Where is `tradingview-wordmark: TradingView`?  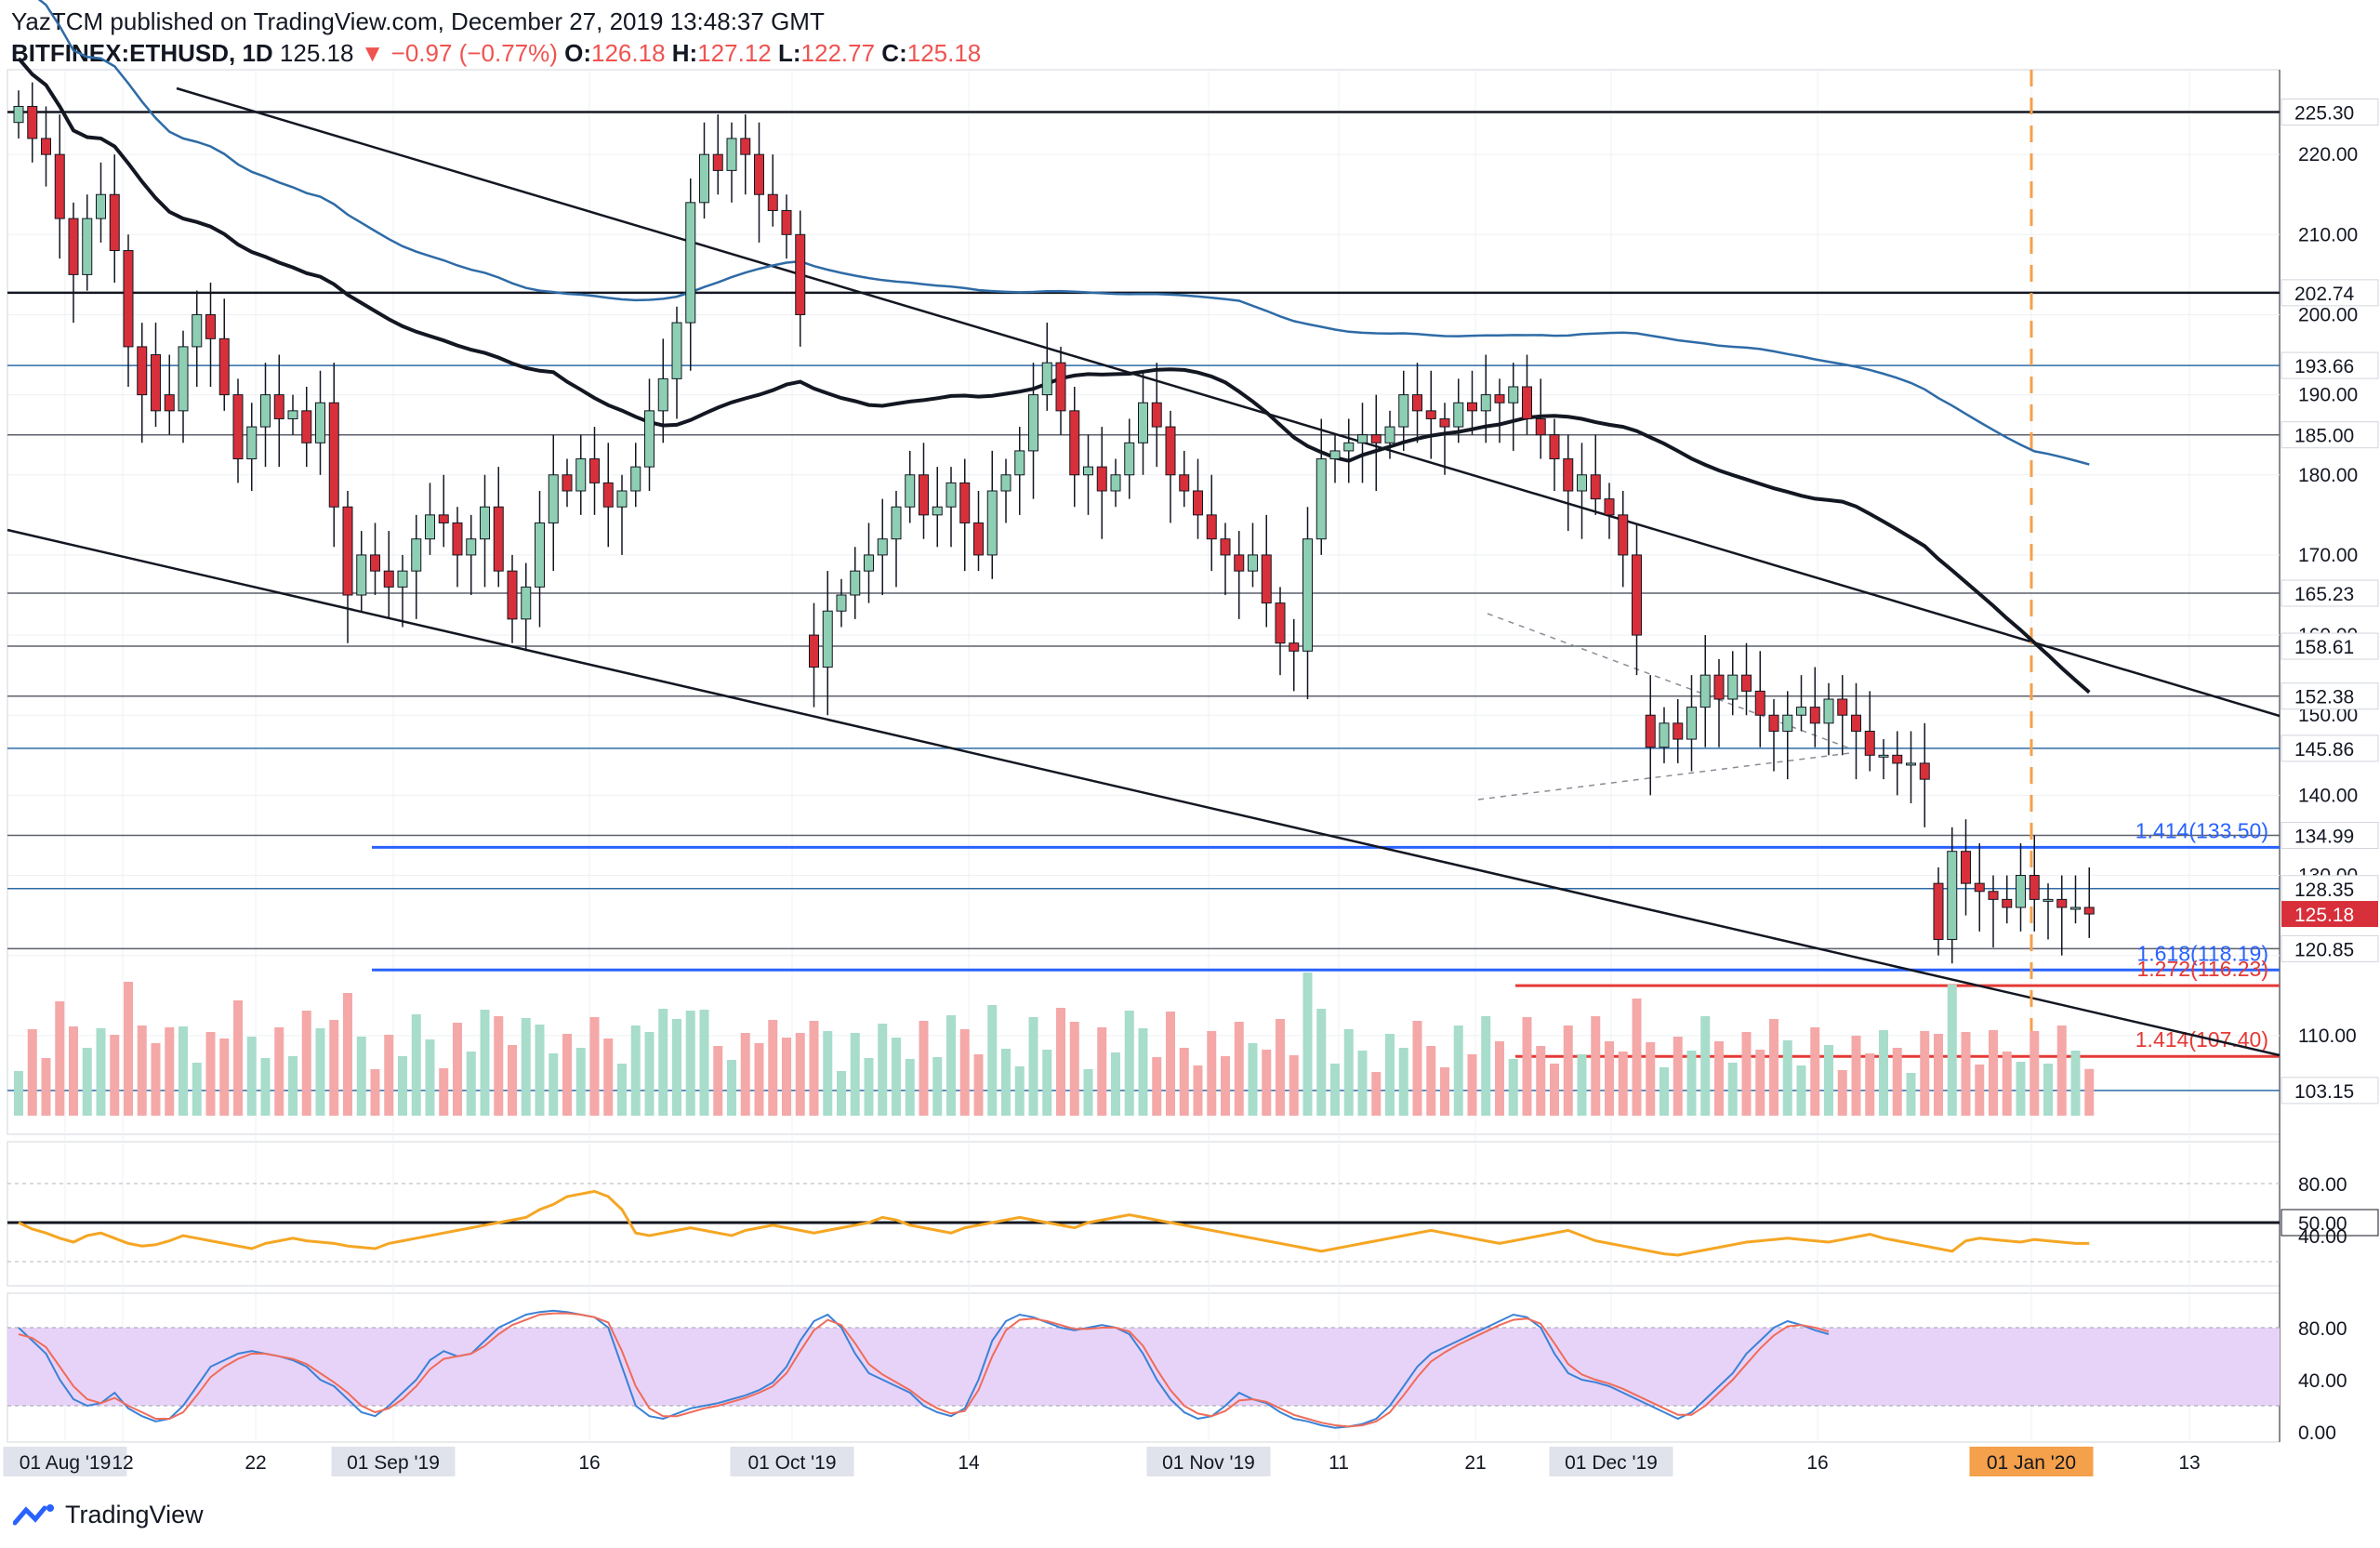
tradingview-wordmark: TradingView is located at coordinates (134, 1514).